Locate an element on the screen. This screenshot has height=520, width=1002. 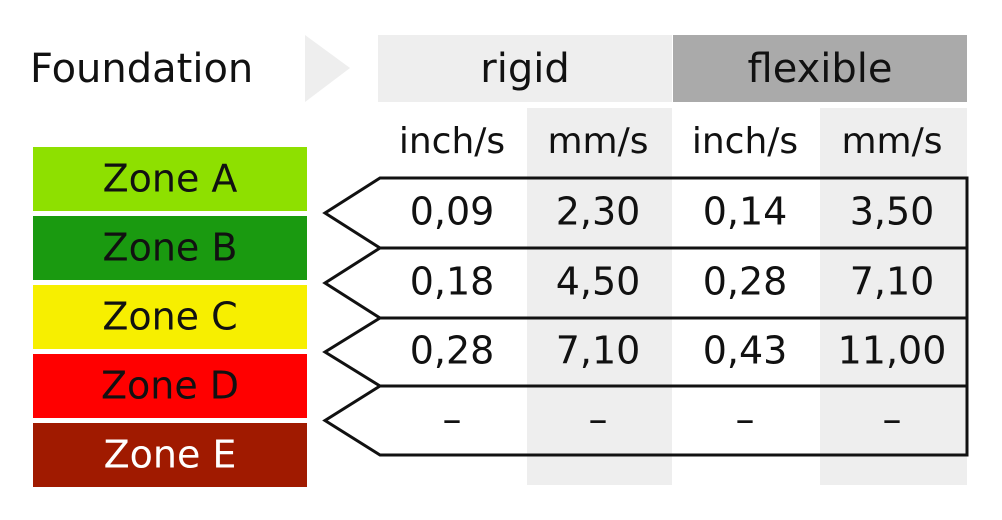
cell-value: 11,00 is located at coordinates (892, 351).